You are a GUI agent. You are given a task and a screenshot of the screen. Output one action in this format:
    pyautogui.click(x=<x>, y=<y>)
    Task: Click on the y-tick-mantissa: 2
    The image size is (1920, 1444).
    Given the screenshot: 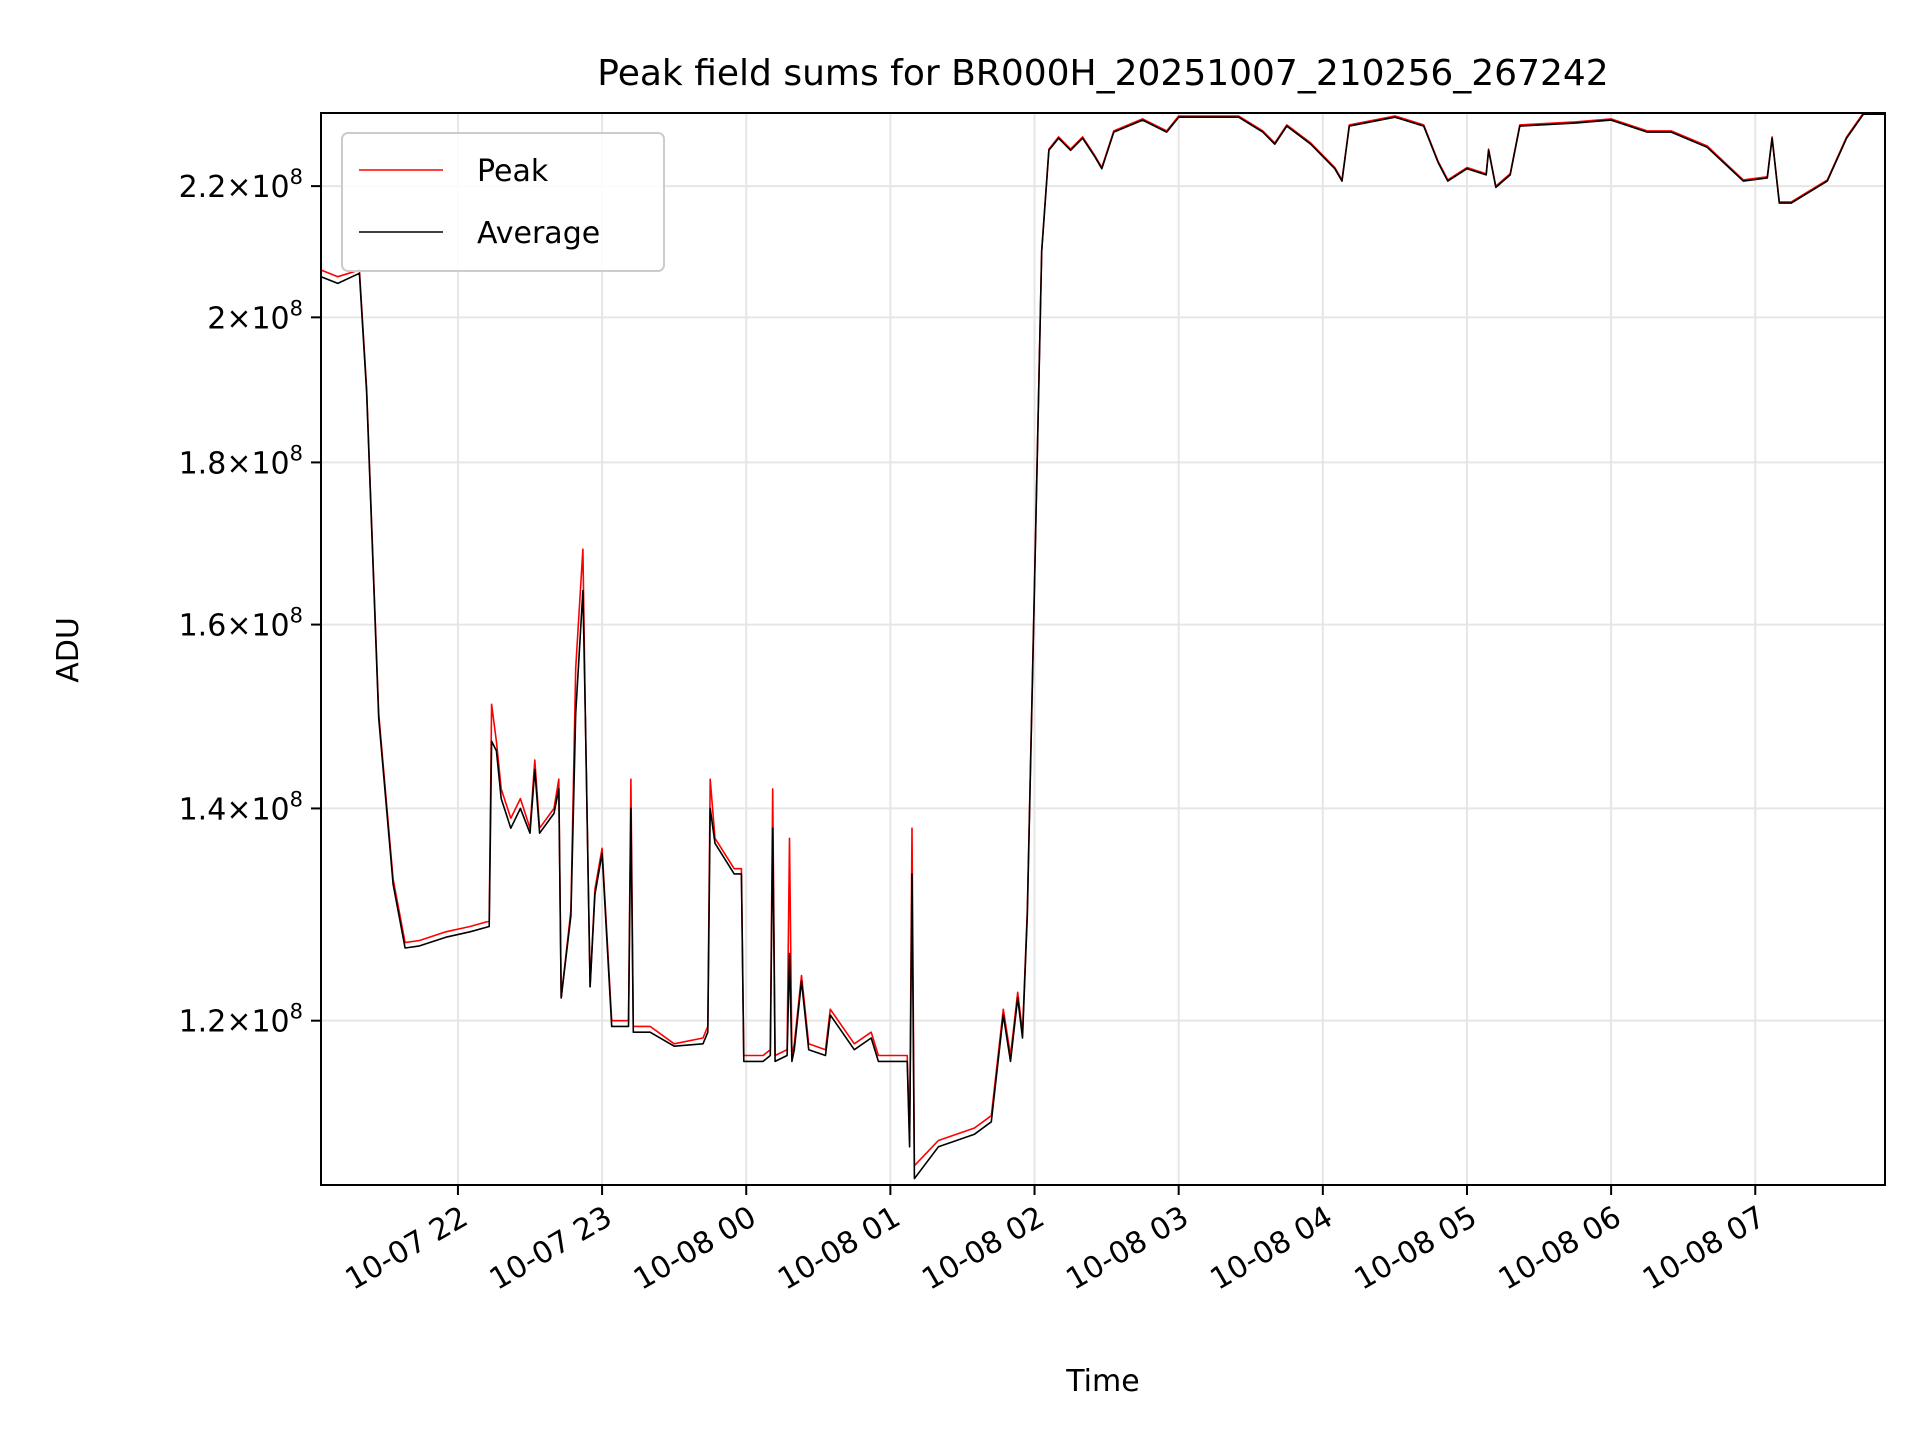 What is the action you would take?
    pyautogui.click(x=216, y=318)
    